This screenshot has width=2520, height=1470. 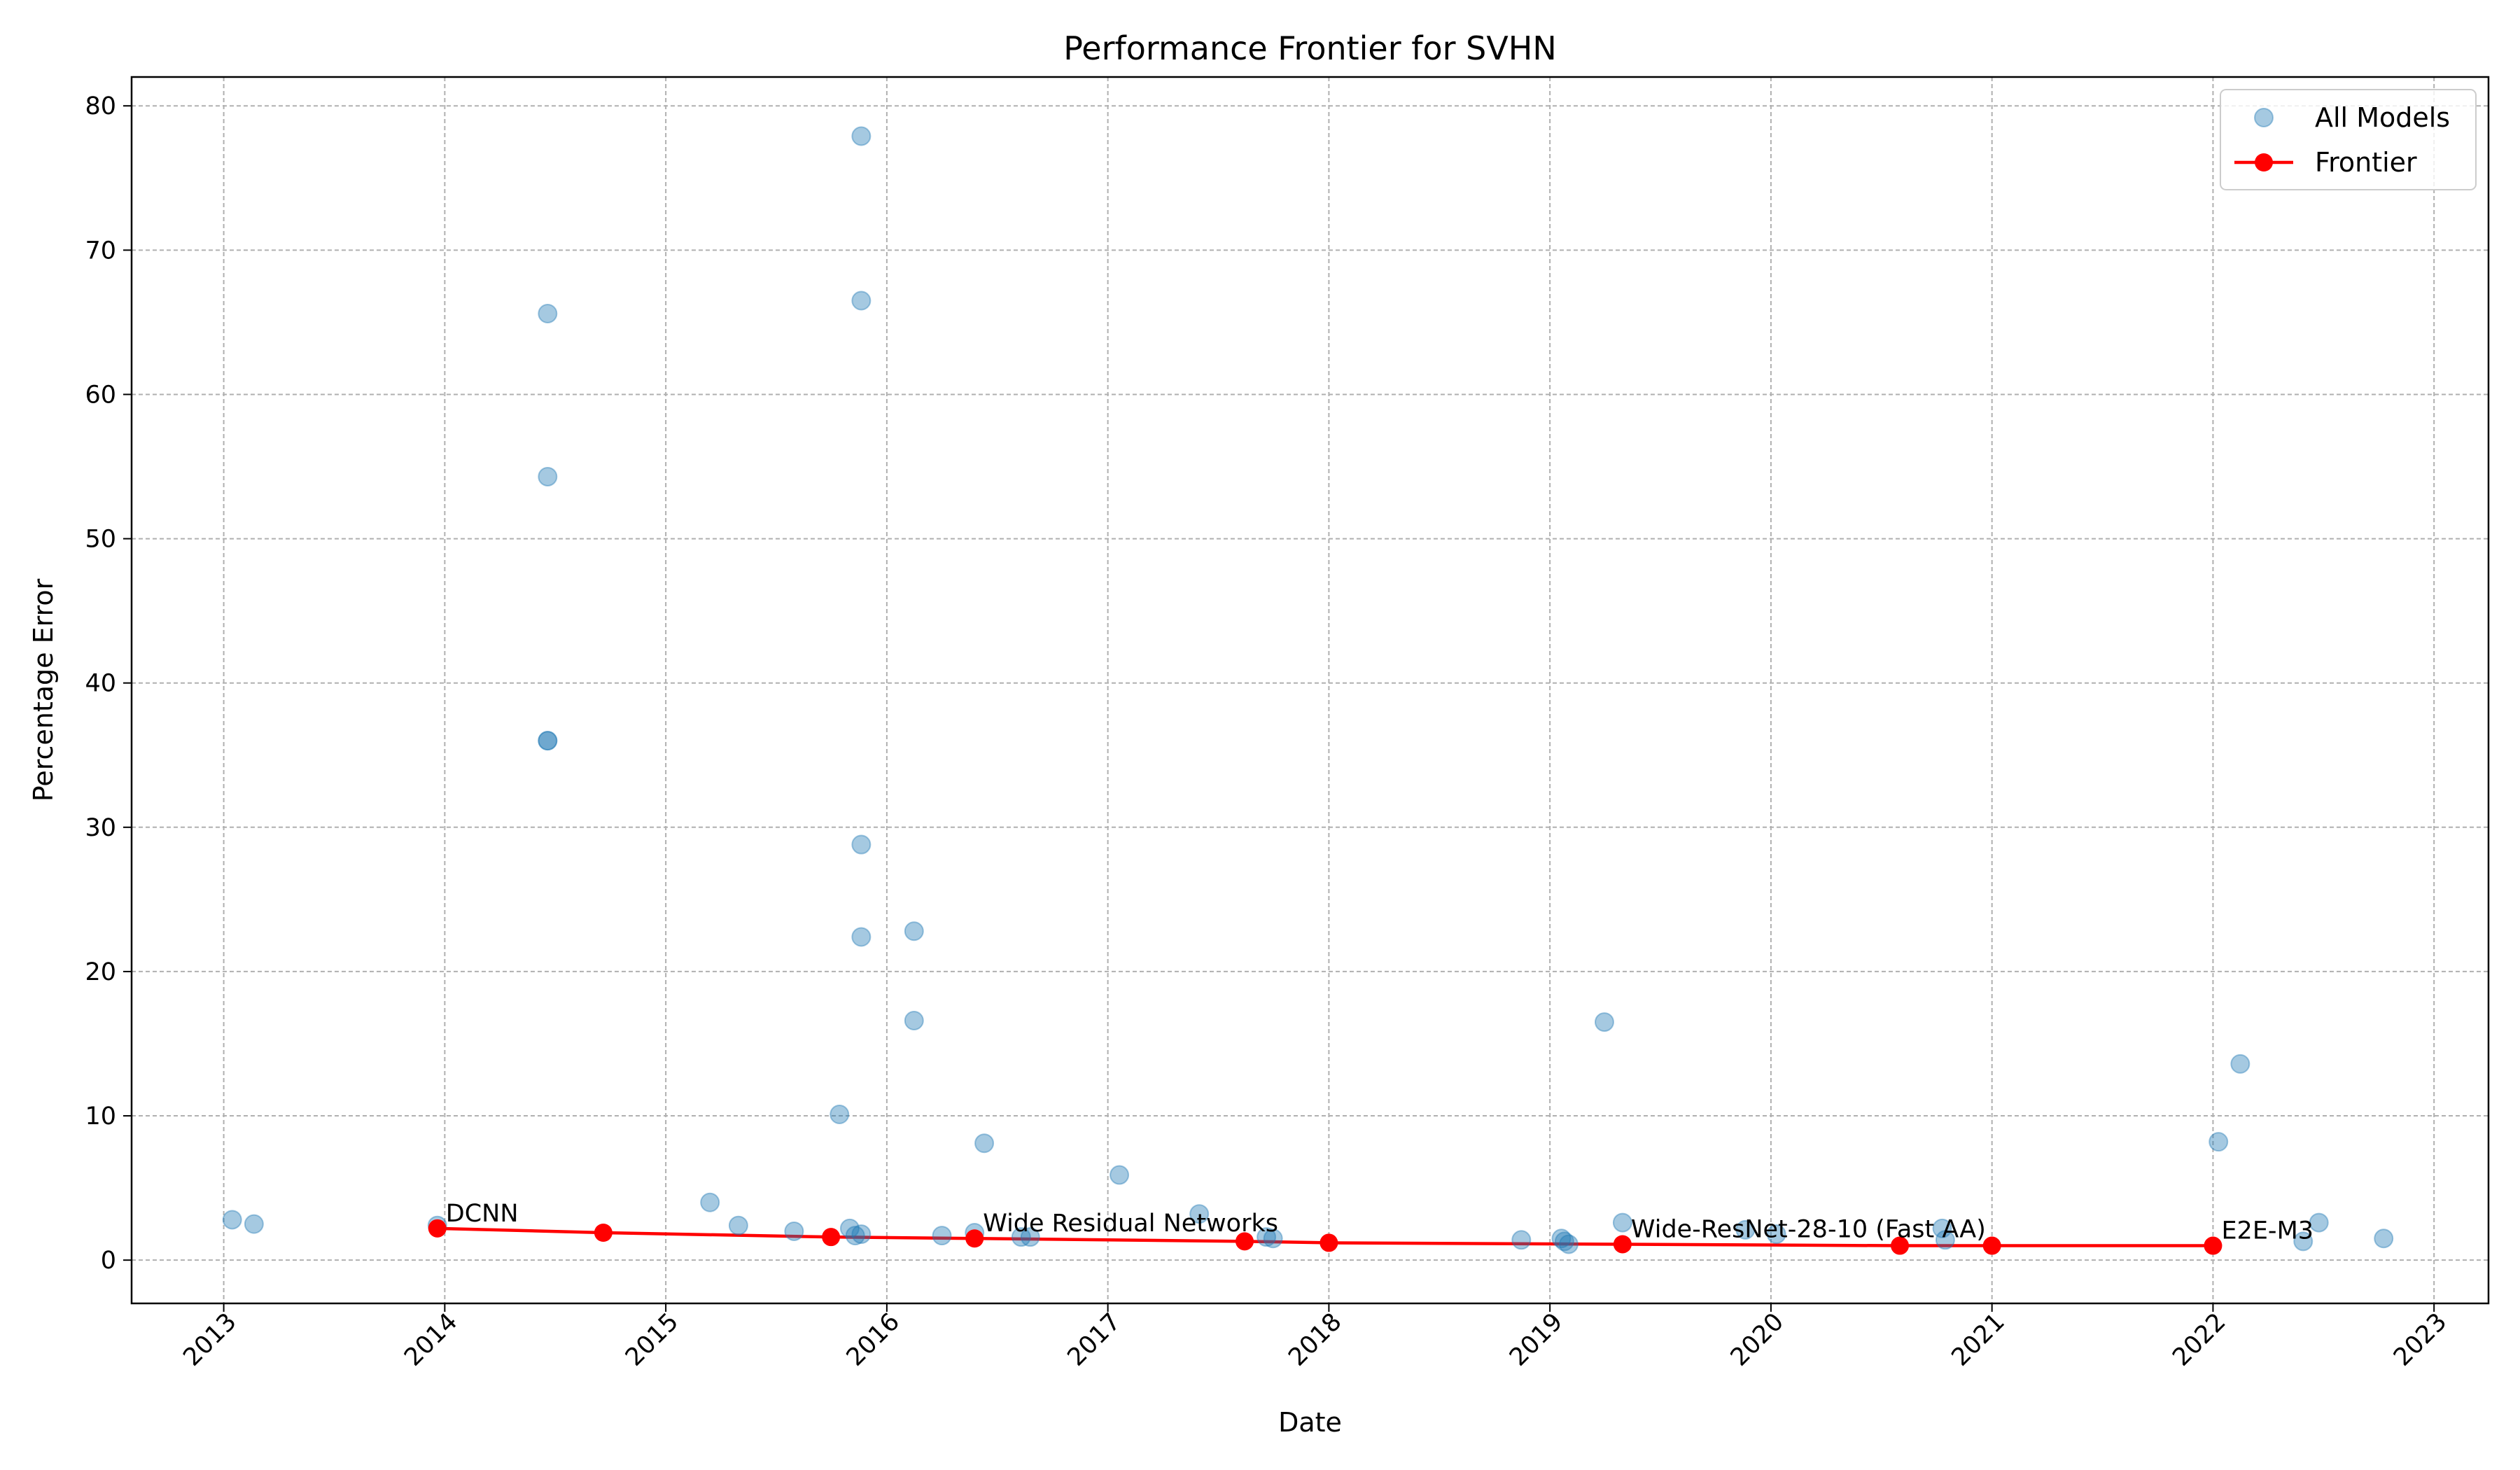 What do you see at coordinates (2264, 162) in the screenshot?
I see `legend-frontier-marker` at bounding box center [2264, 162].